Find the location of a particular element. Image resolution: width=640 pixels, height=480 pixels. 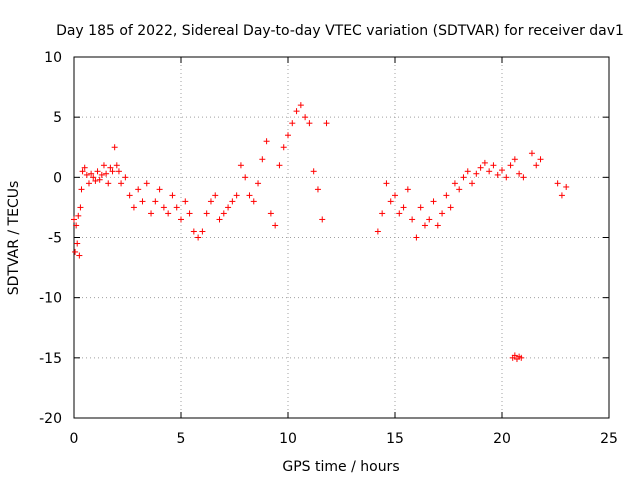

y-tick-label: -20 is located at coordinates (50, 419).